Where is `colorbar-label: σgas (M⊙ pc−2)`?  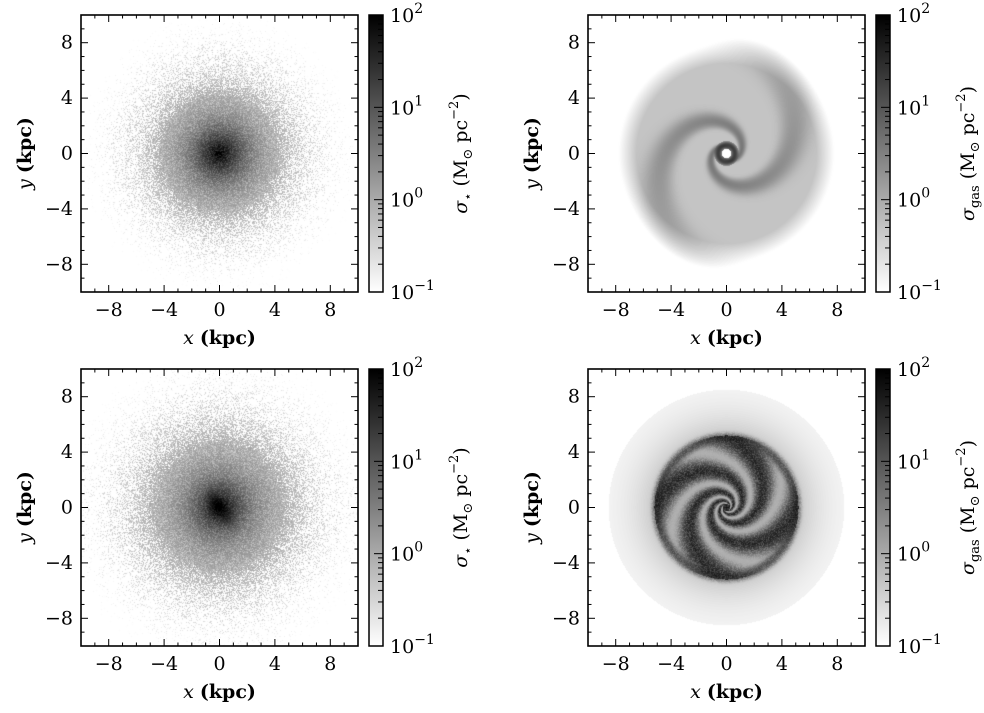
colorbar-label: σgas (M⊙ pc−2) is located at coordinates (968, 507).